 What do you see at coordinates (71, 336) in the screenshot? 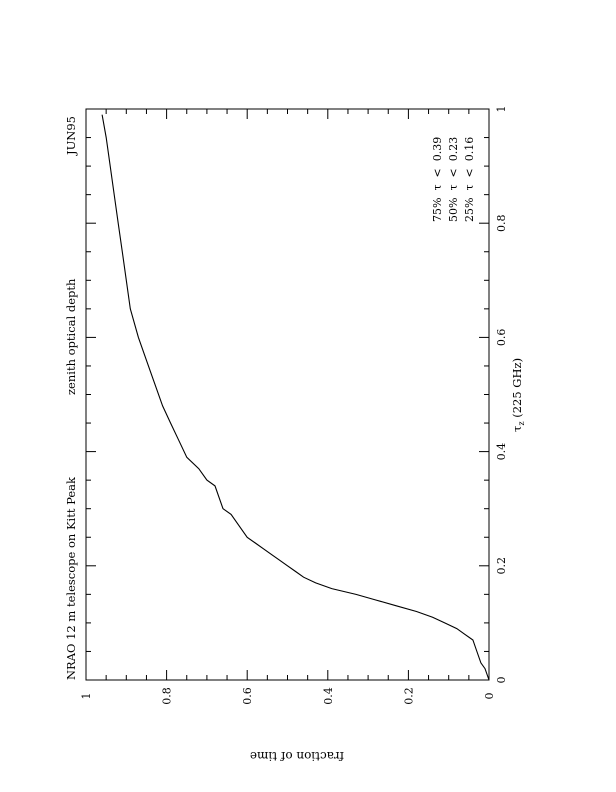
I see `chart-subtitle: zenith optical depth` at bounding box center [71, 336].